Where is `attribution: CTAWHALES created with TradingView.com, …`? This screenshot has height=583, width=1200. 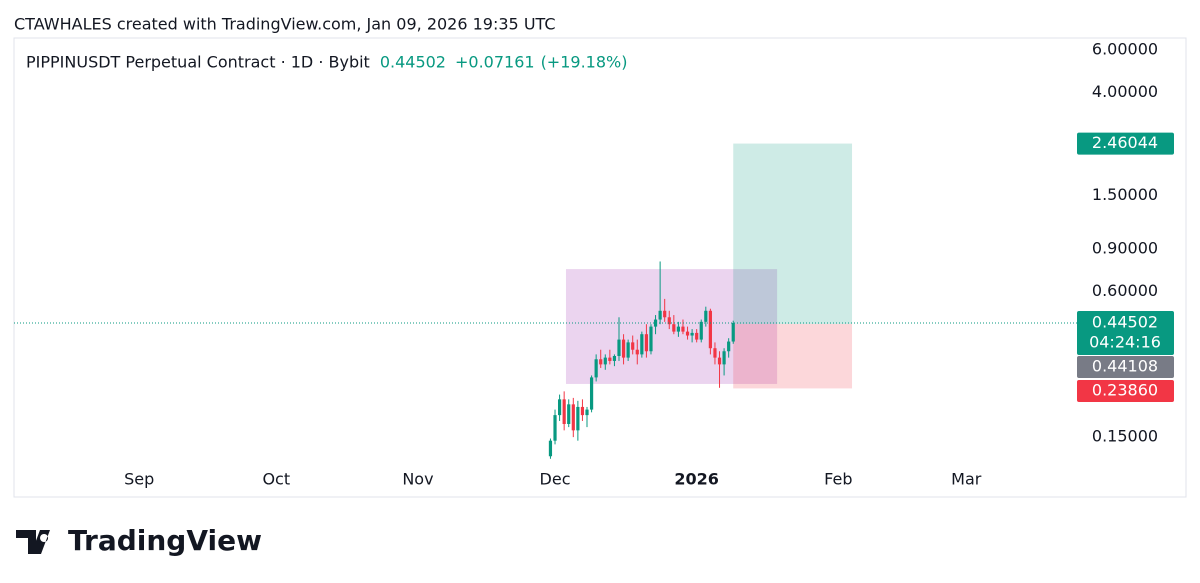
attribution: CTAWHALES created with TradingView.com, … is located at coordinates (285, 24).